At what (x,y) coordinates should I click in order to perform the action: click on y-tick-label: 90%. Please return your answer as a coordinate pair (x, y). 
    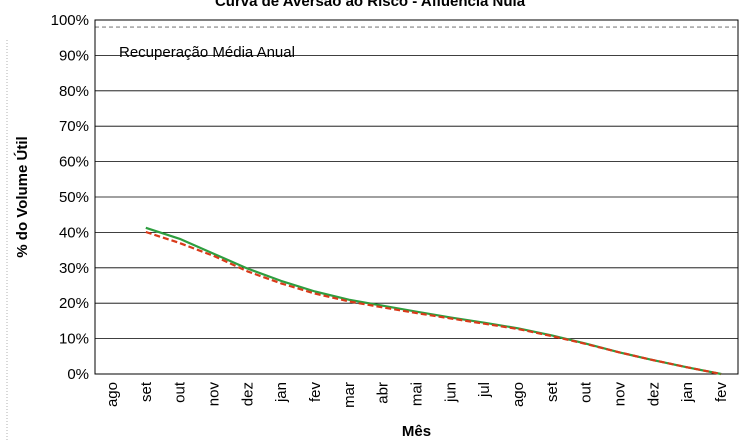
    Looking at the image, I should click on (74, 55).